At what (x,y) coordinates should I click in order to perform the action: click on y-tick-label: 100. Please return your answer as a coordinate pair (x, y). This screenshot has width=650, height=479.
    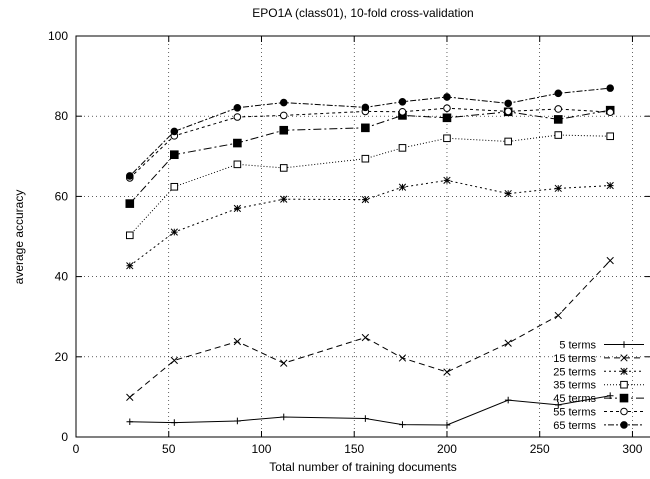
    Looking at the image, I should click on (58, 36).